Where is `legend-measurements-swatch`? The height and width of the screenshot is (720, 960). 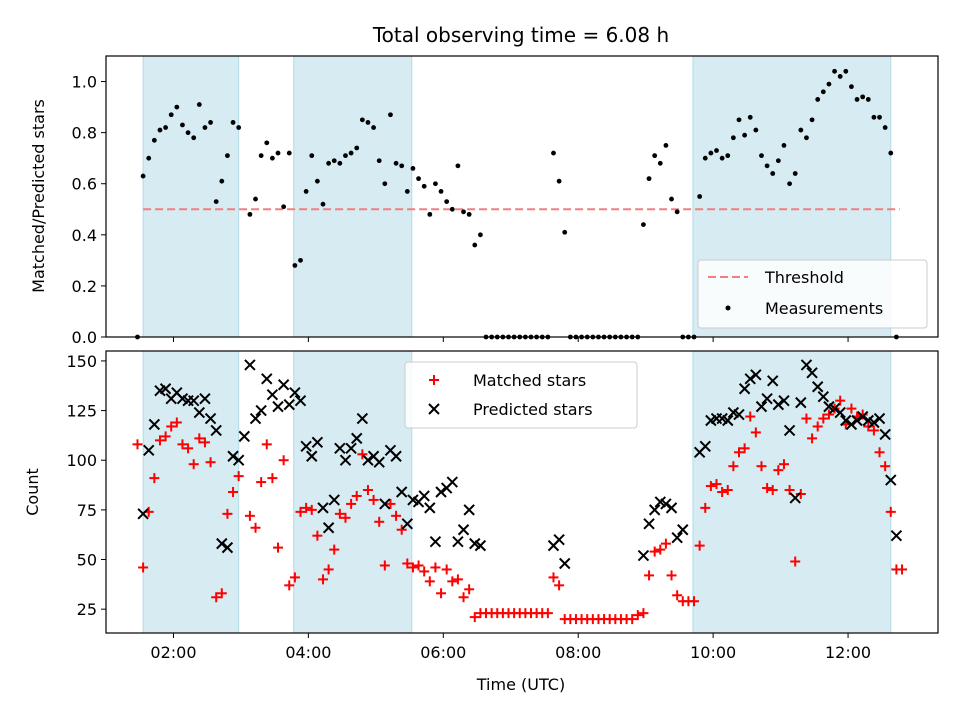 legend-measurements-swatch is located at coordinates (728, 308).